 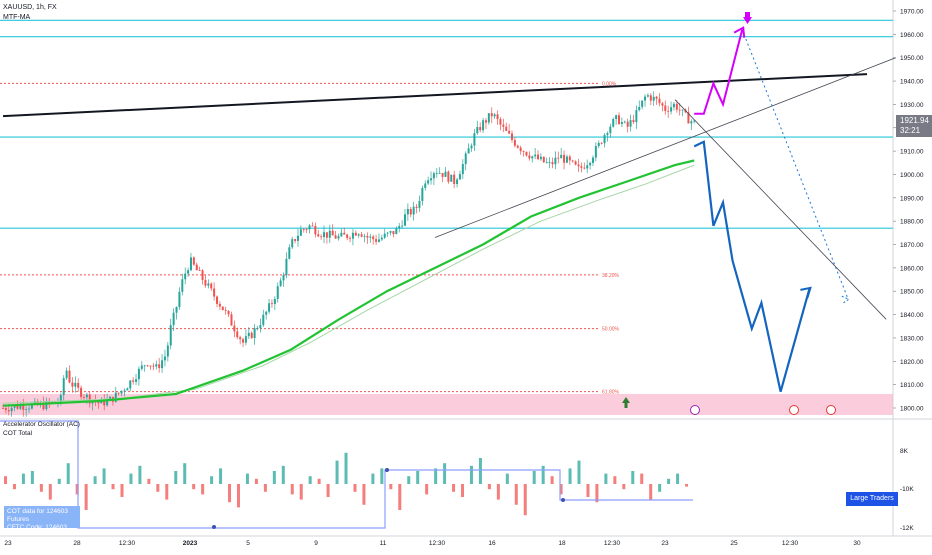 What do you see at coordinates (912, 82) in the screenshot?
I see `y-tick-label-3: 1940.00` at bounding box center [912, 82].